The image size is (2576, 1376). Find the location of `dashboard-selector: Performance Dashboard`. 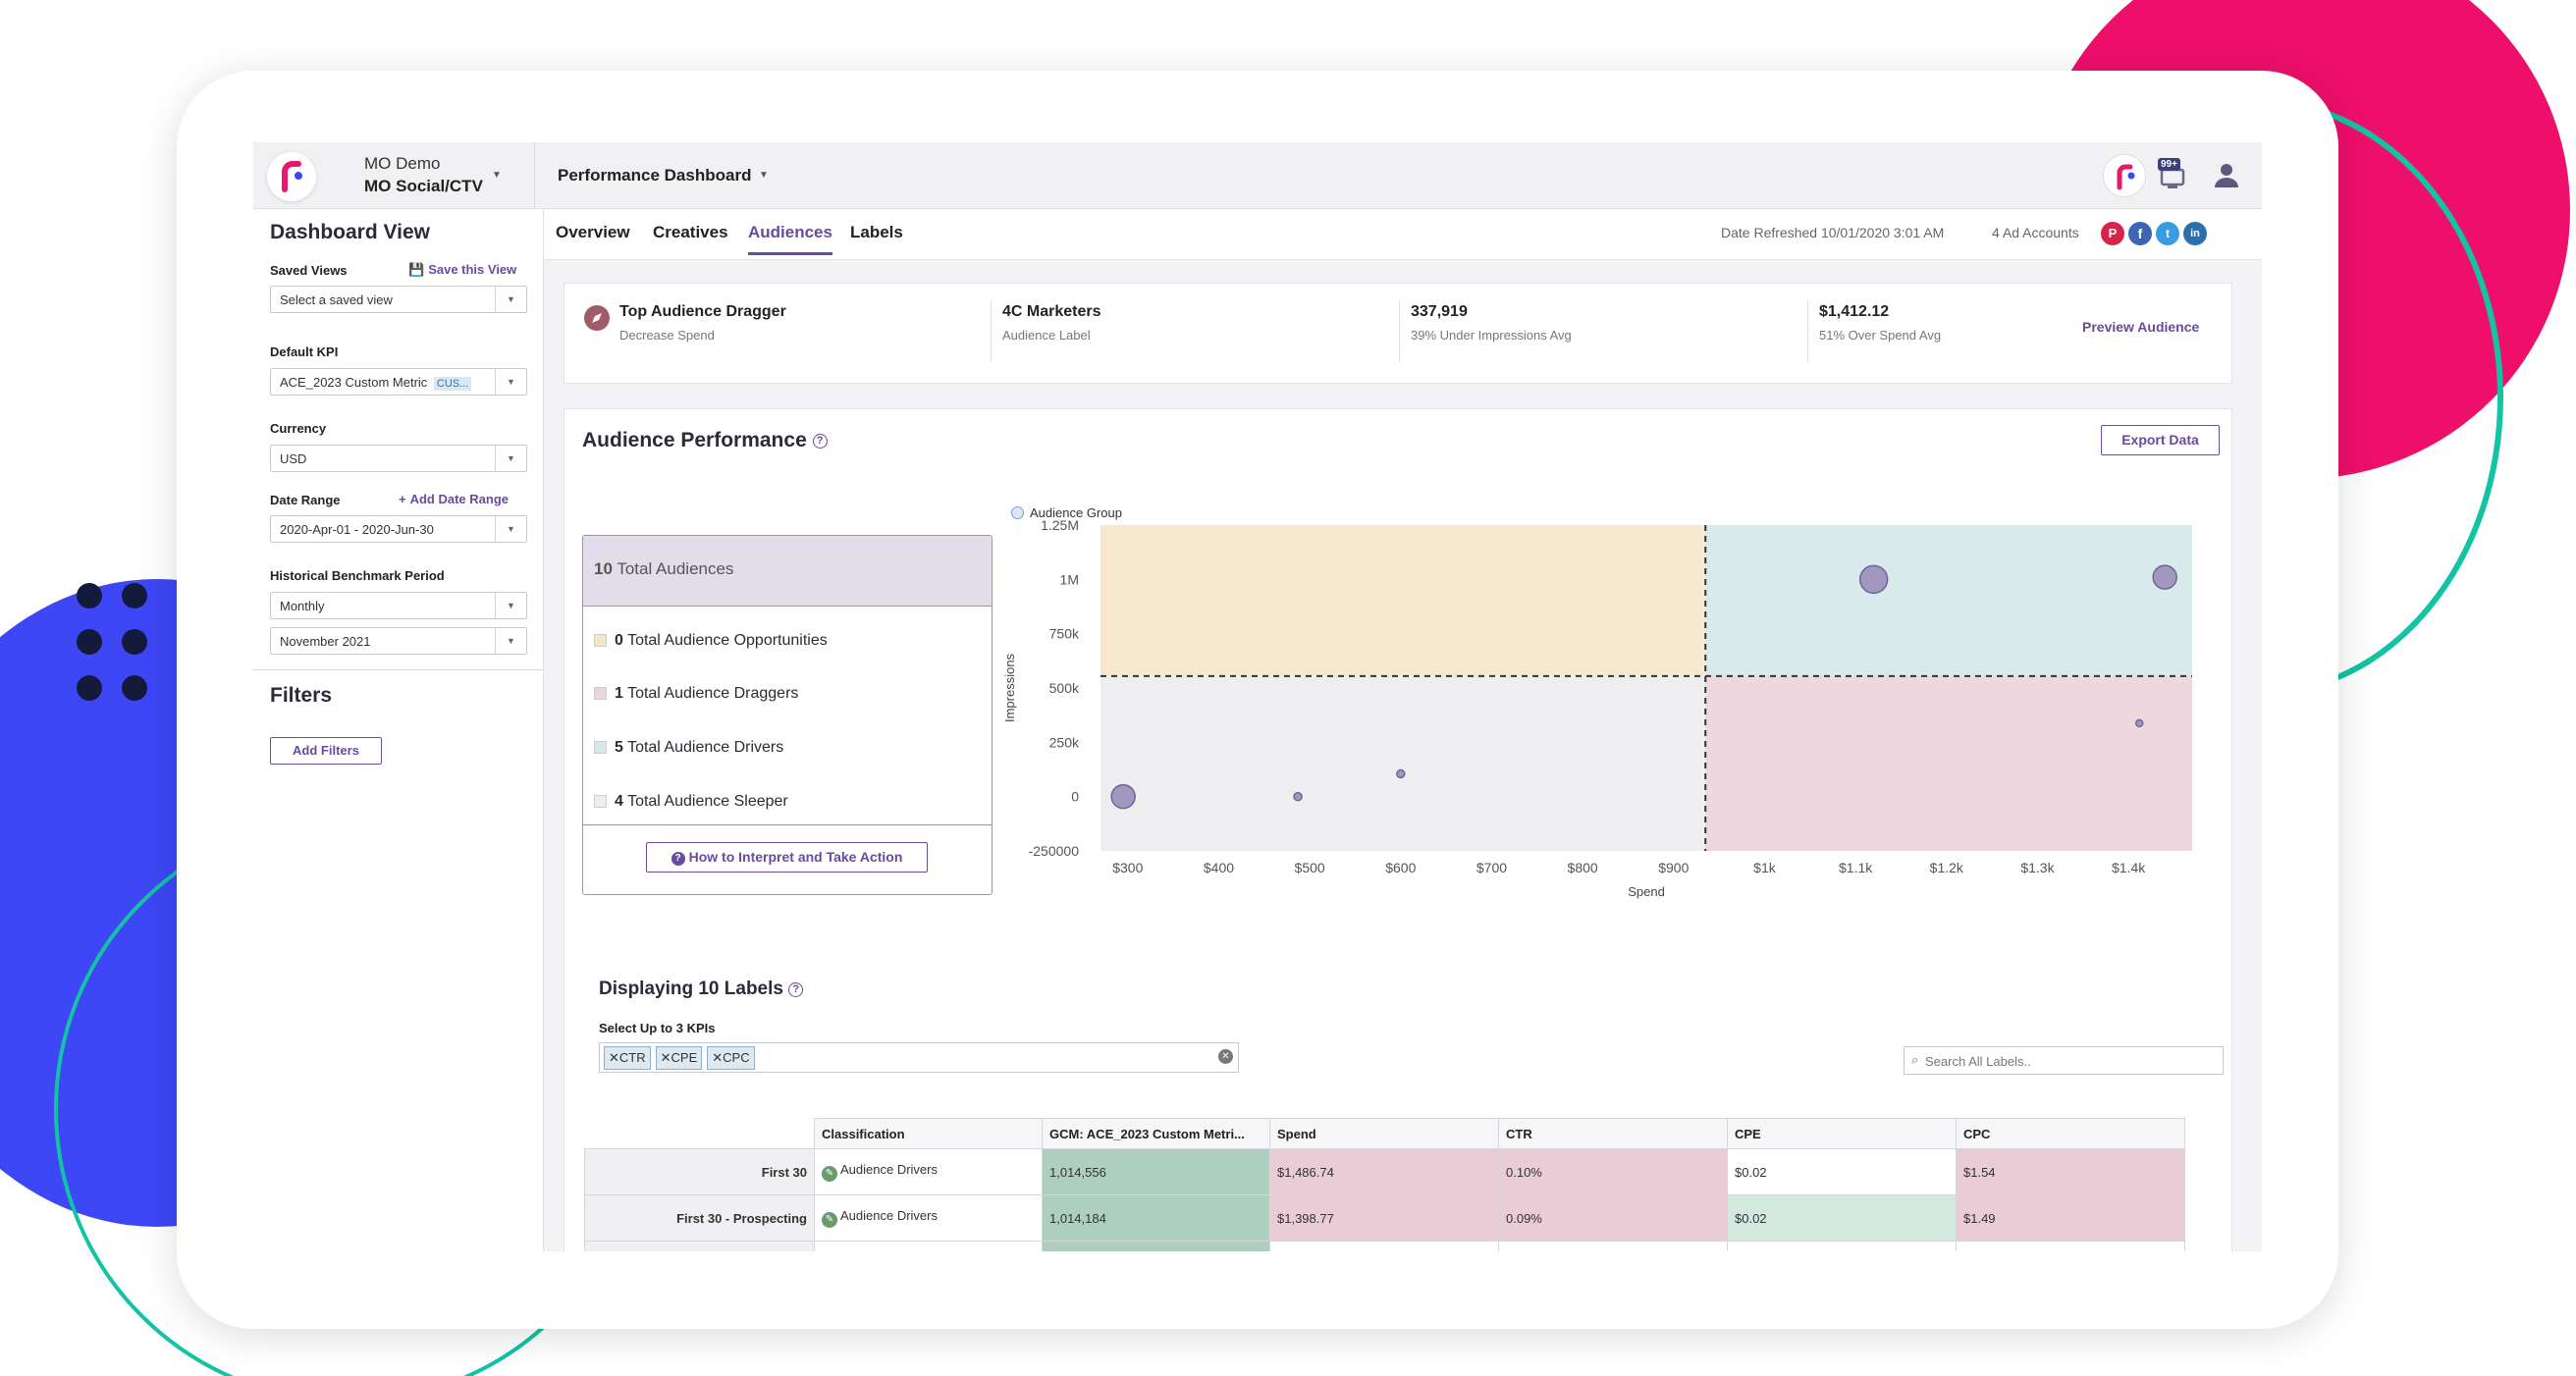

dashboard-selector: Performance Dashboard is located at coordinates (655, 175).